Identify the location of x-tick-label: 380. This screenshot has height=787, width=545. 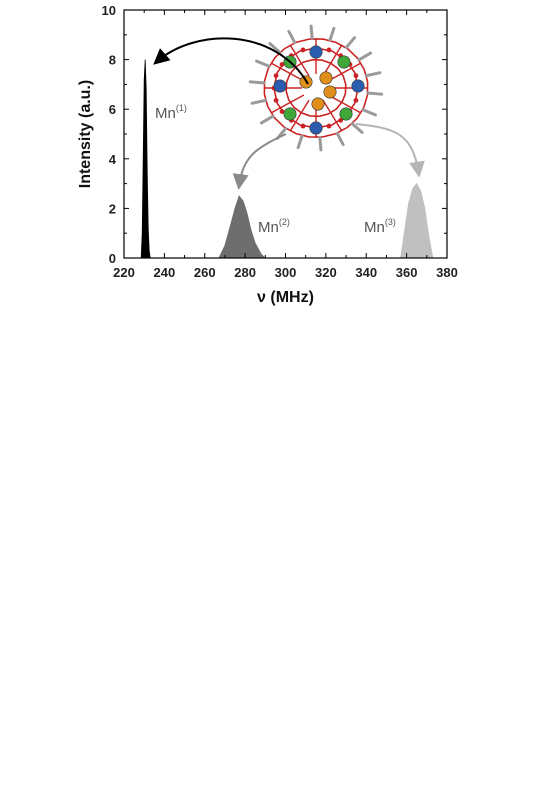
(447, 272).